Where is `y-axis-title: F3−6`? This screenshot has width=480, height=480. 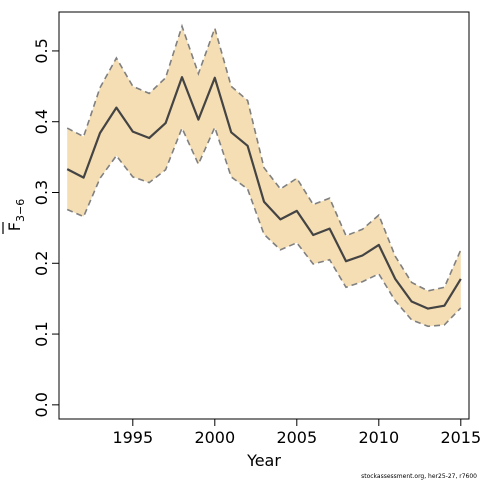 y-axis-title: F3−6 is located at coordinates (16, 215).